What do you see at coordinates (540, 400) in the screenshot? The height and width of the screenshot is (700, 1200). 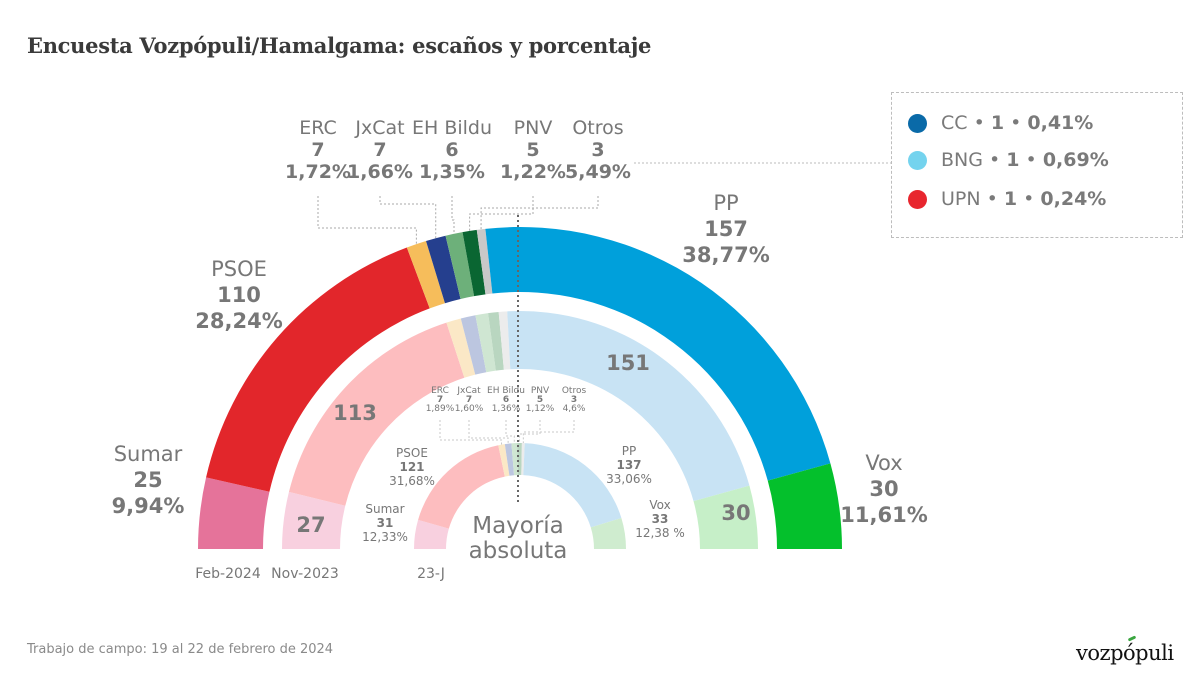 I see `label-23j-pnv-seats: 5` at bounding box center [540, 400].